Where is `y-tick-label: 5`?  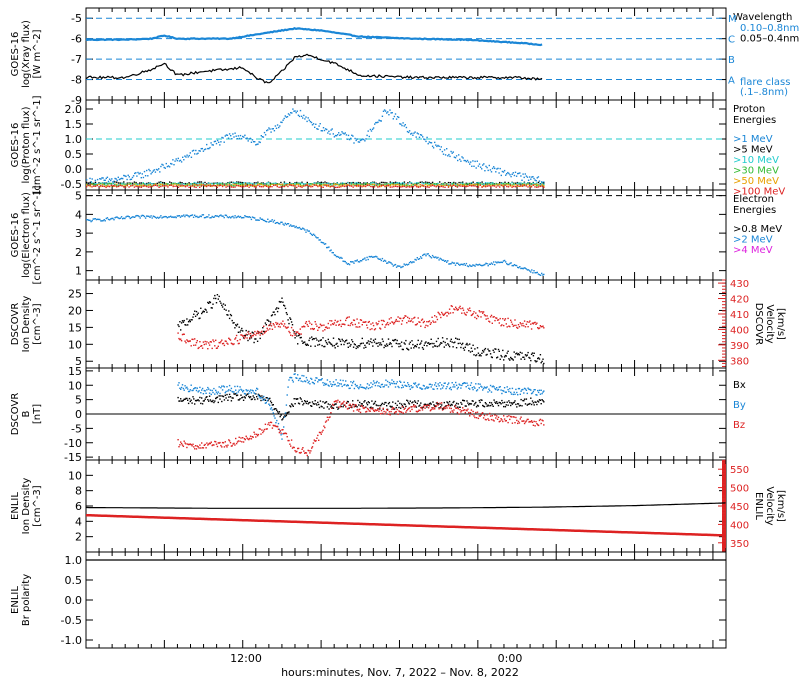 y-tick-label: 5 is located at coordinates (78, 361).